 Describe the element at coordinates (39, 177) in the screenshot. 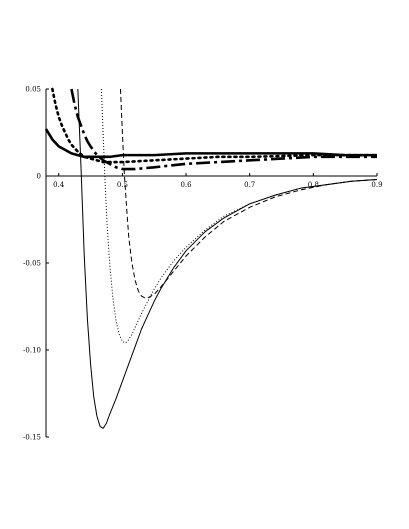

I see `y-tick-label: 0` at that location.